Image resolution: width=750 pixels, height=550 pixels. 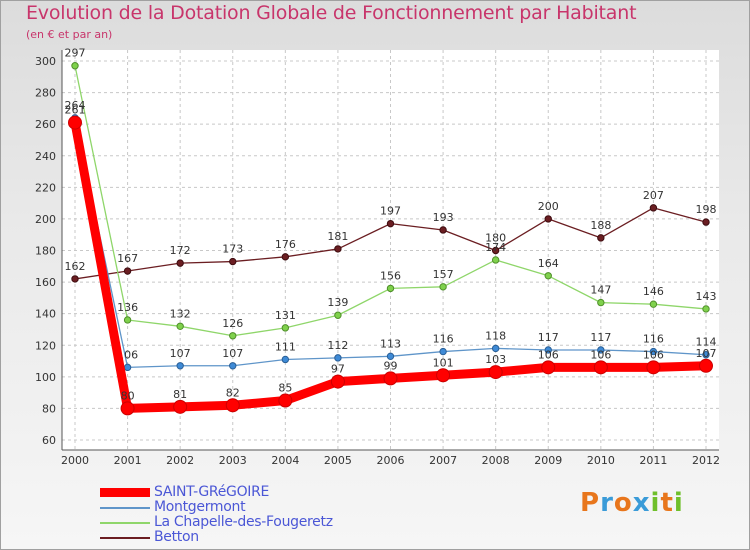 What do you see at coordinates (45, 314) in the screenshot?
I see `y-tick-label: 140` at bounding box center [45, 314].